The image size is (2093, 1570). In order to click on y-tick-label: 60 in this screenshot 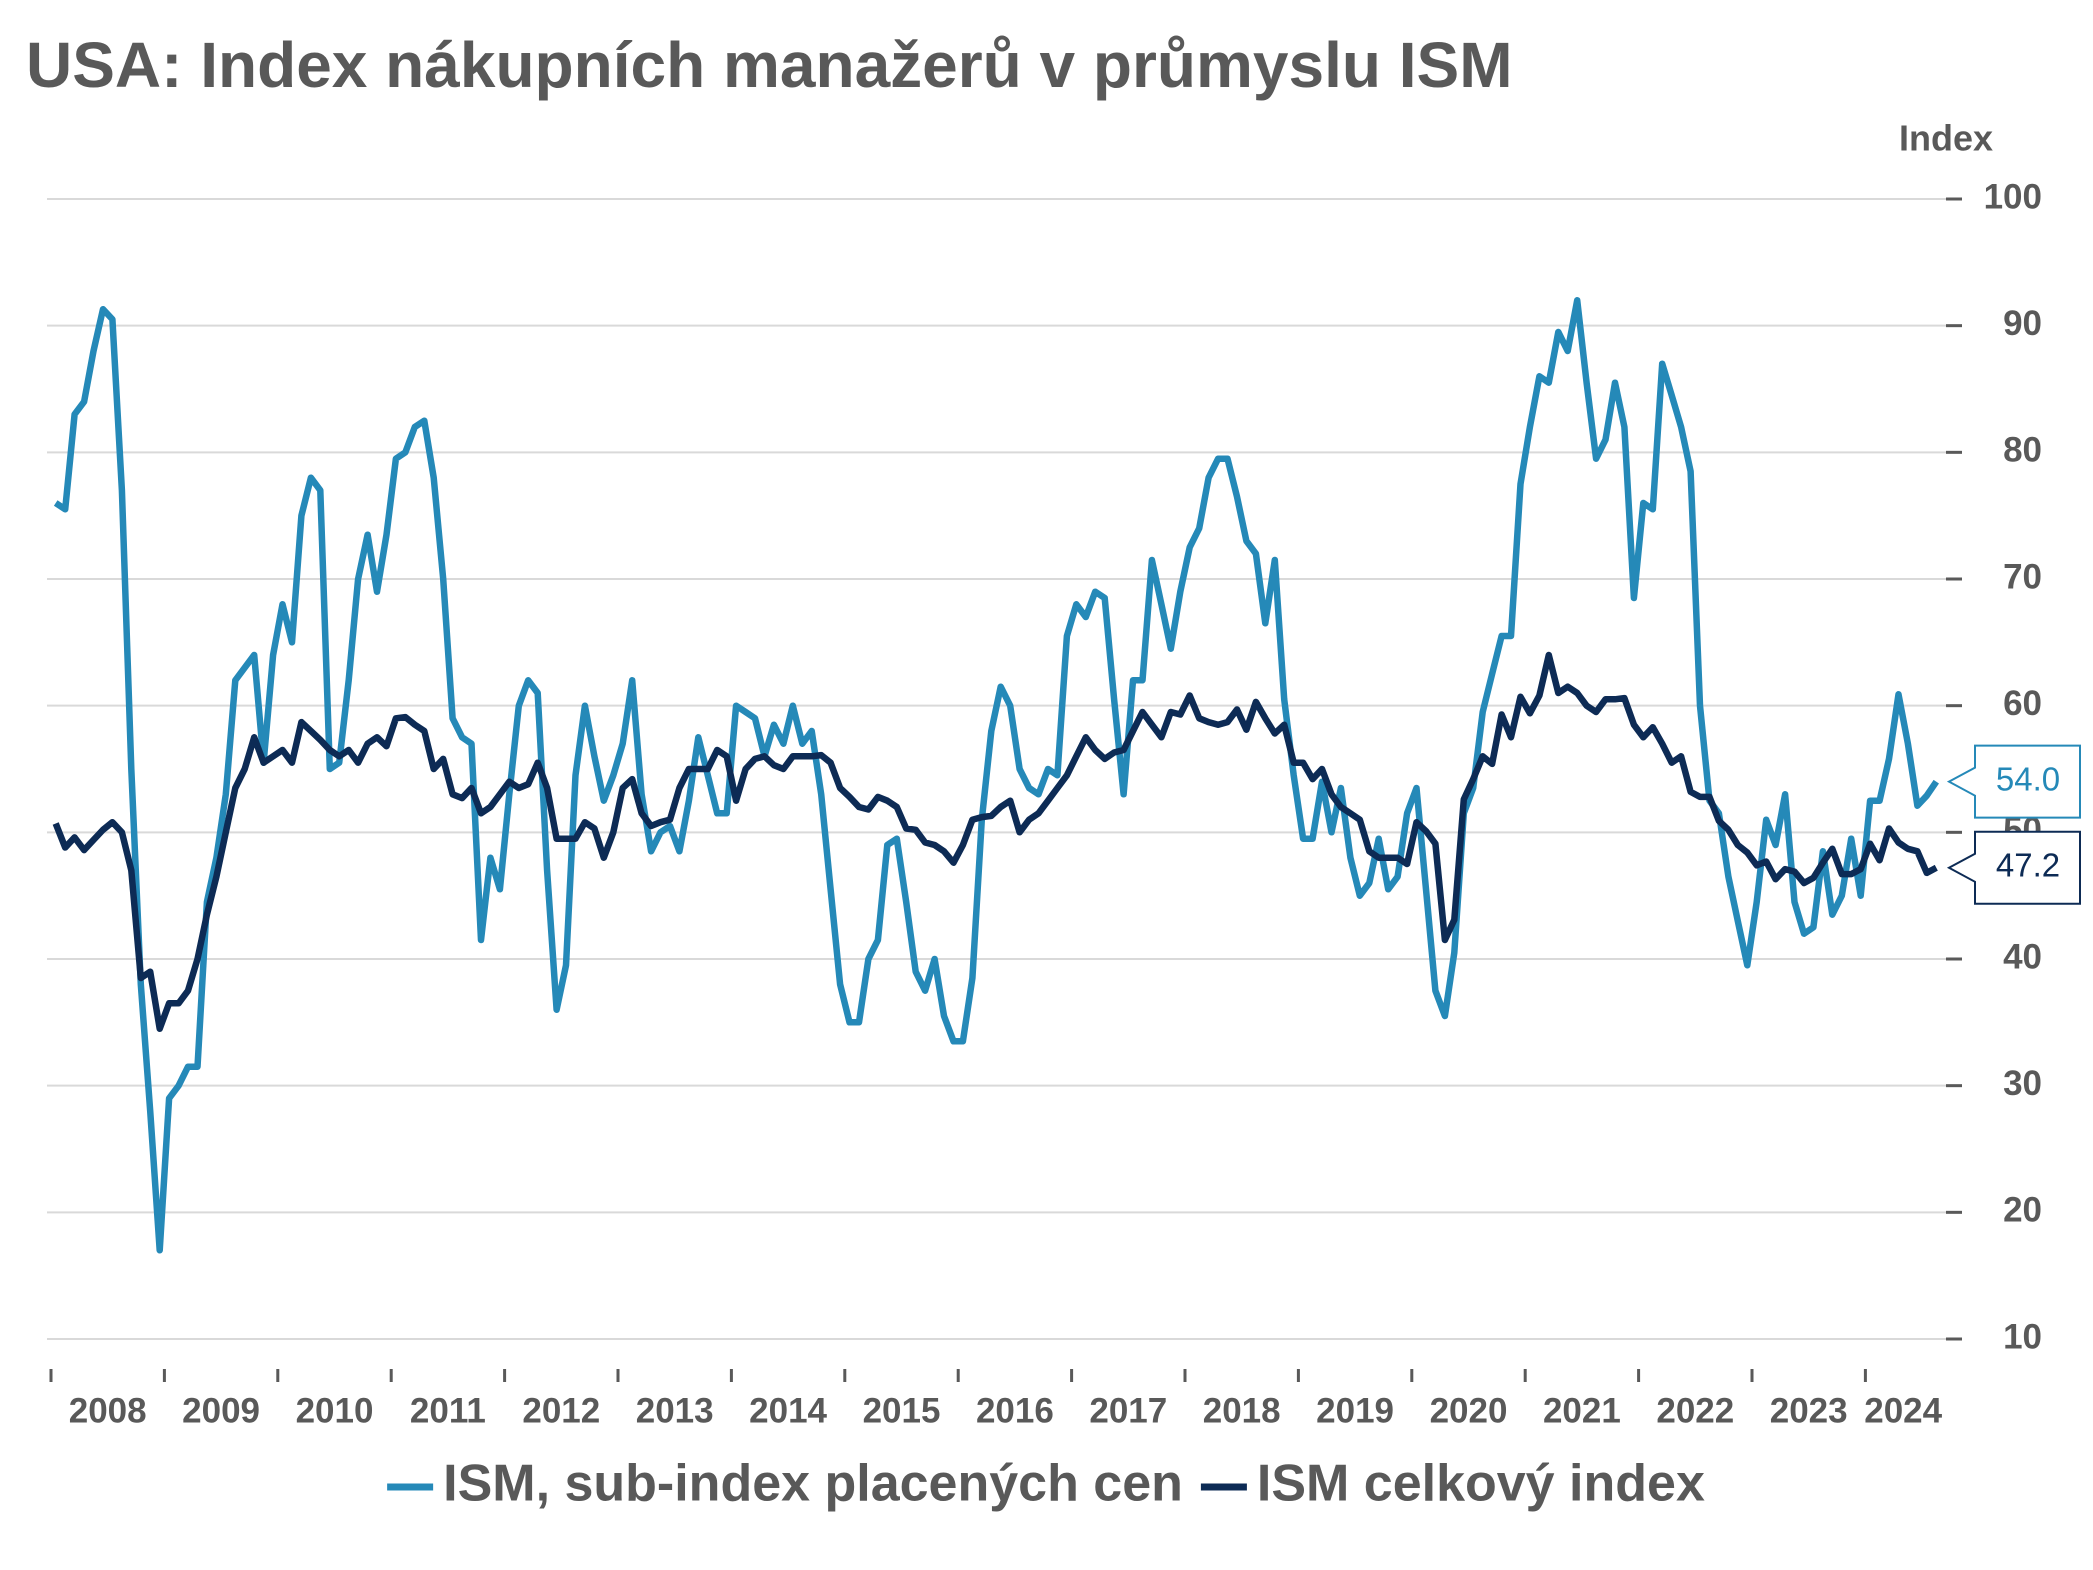, I will do `click(2022, 703)`.